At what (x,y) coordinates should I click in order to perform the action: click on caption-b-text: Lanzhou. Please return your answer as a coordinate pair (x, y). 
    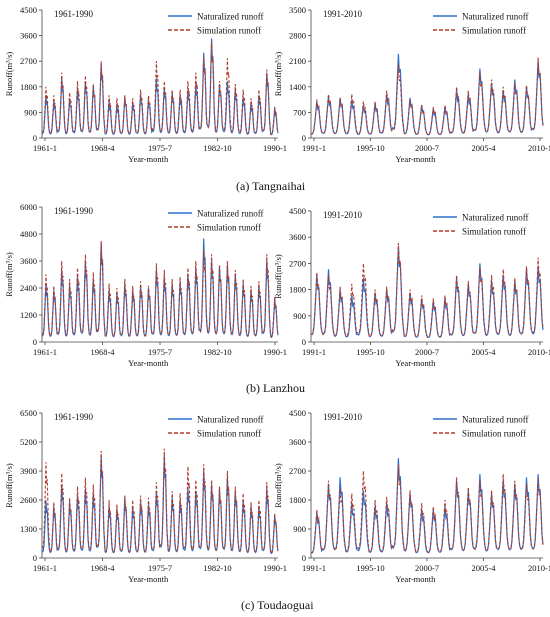
    Looking at the image, I should click on (282, 388).